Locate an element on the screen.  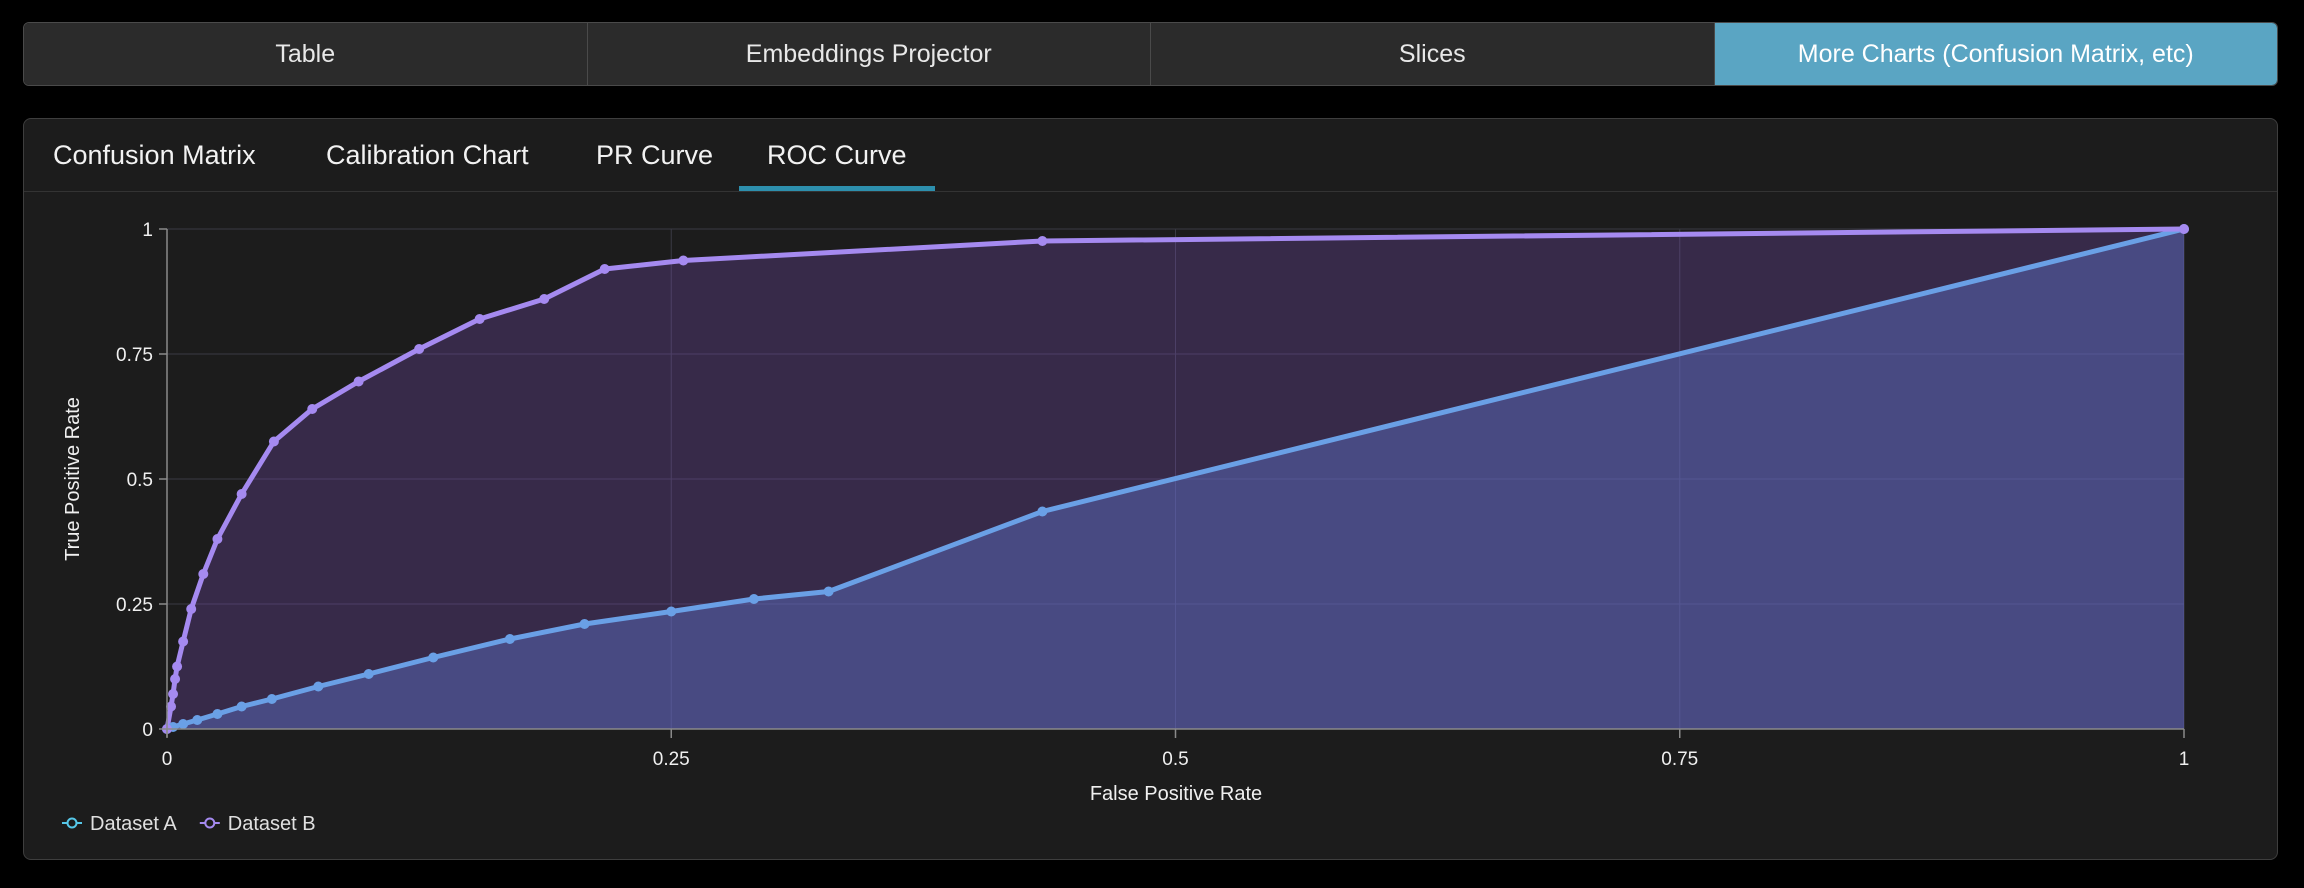
x-tick-label: 0 is located at coordinates (167, 759).